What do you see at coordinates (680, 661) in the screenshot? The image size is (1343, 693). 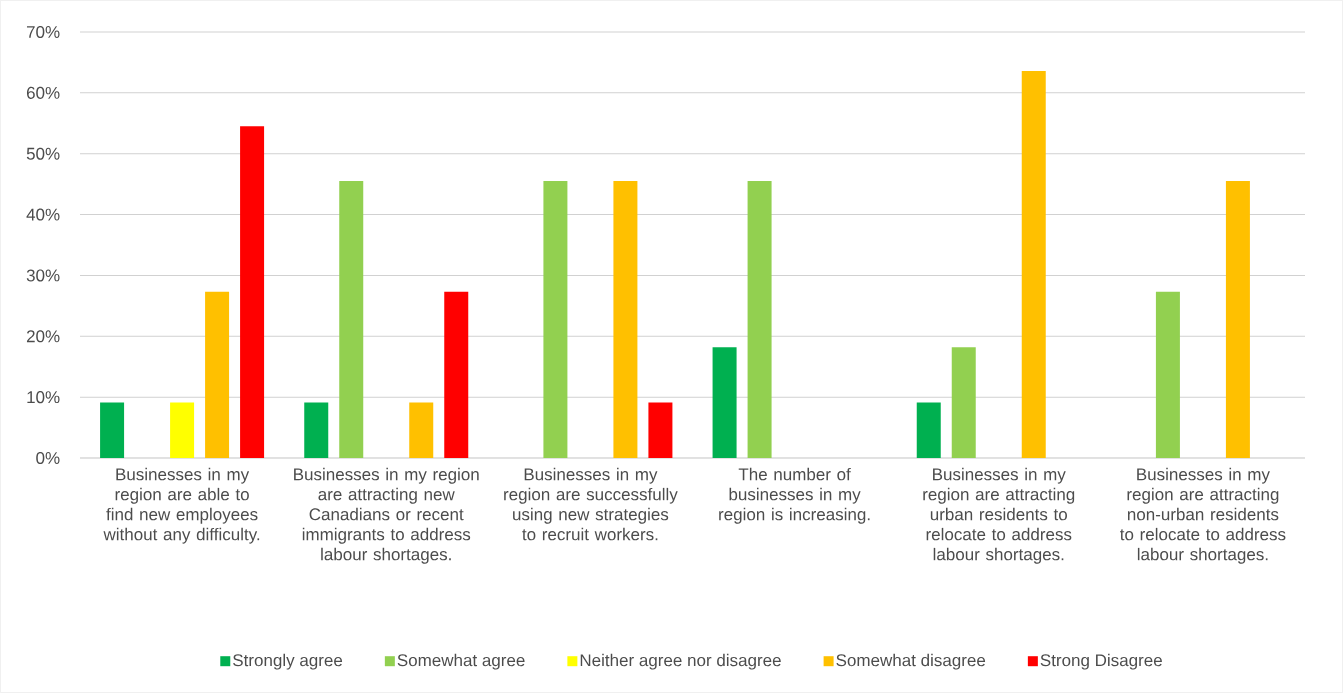 I see `legend-label: Neither agree nor disagree` at bounding box center [680, 661].